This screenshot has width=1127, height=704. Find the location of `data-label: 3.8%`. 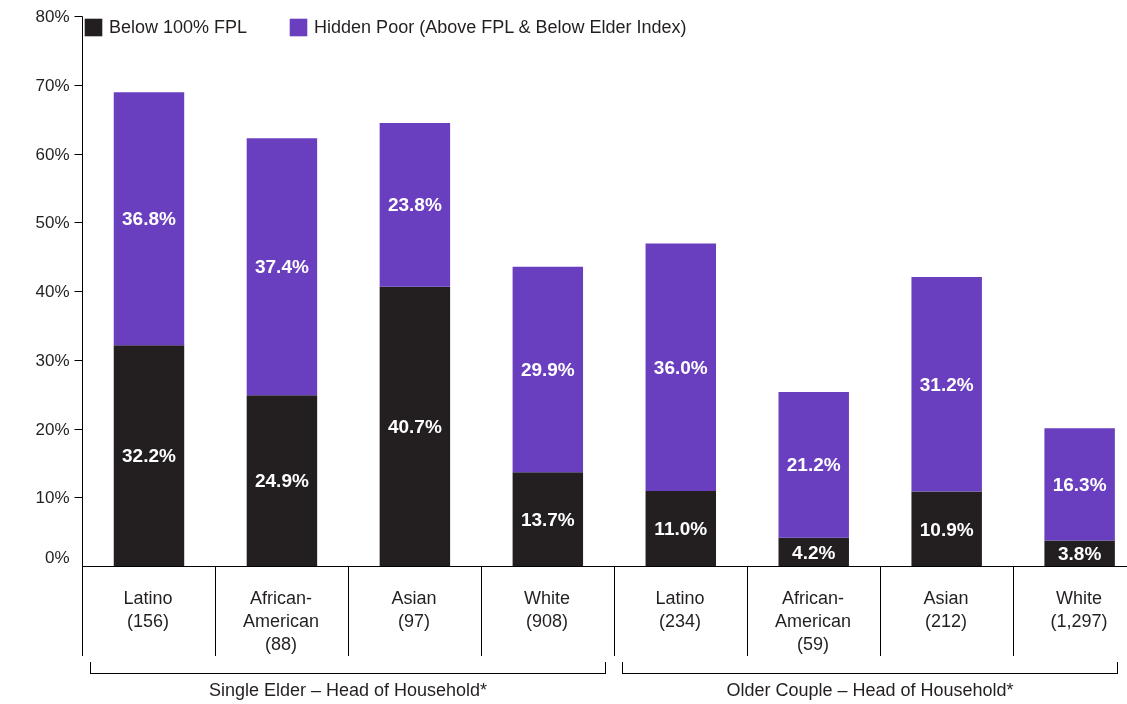

data-label: 3.8% is located at coordinates (1079, 553).